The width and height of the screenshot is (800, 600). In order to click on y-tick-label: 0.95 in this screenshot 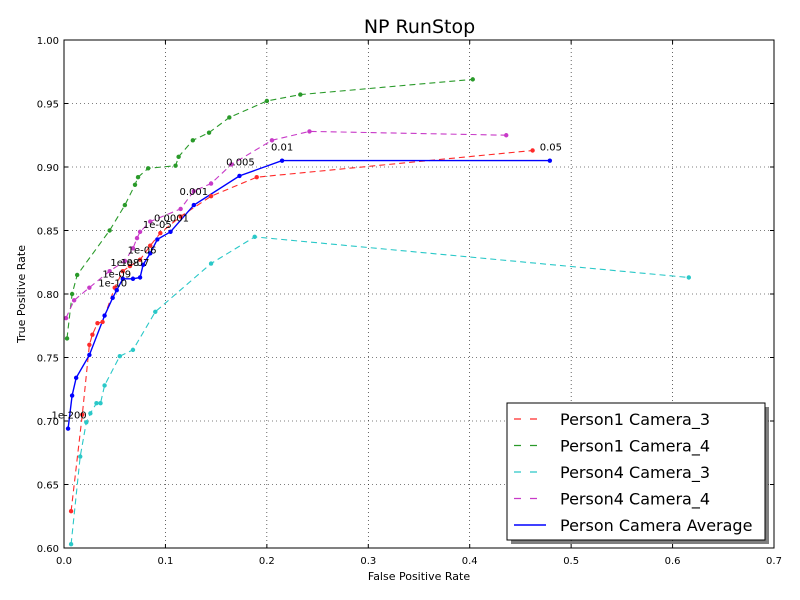, I will do `click(48, 105)`.